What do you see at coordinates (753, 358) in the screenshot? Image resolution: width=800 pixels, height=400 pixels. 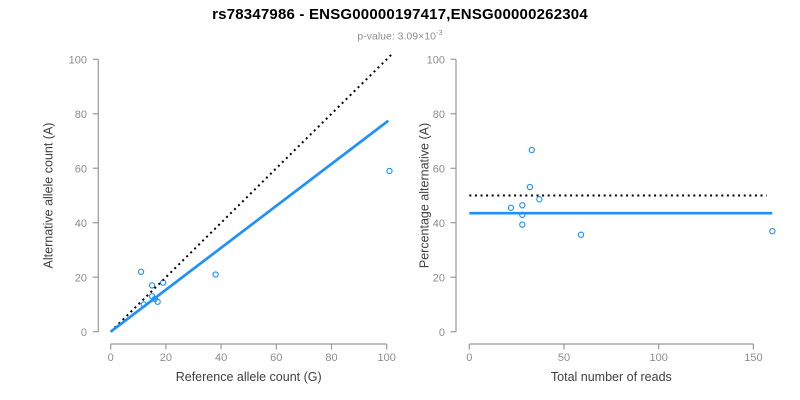 I see `x-tick-label: 150` at bounding box center [753, 358].